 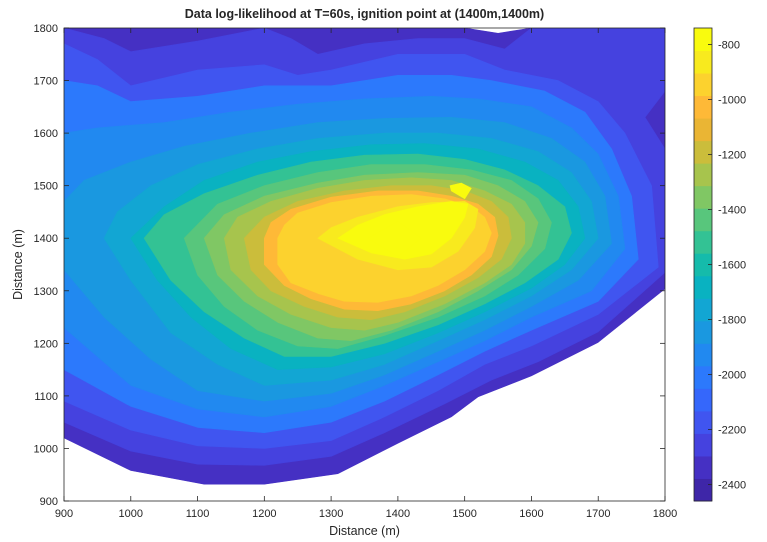 What do you see at coordinates (64, 514) in the screenshot?
I see `x-tick-label-900: 900` at bounding box center [64, 514].